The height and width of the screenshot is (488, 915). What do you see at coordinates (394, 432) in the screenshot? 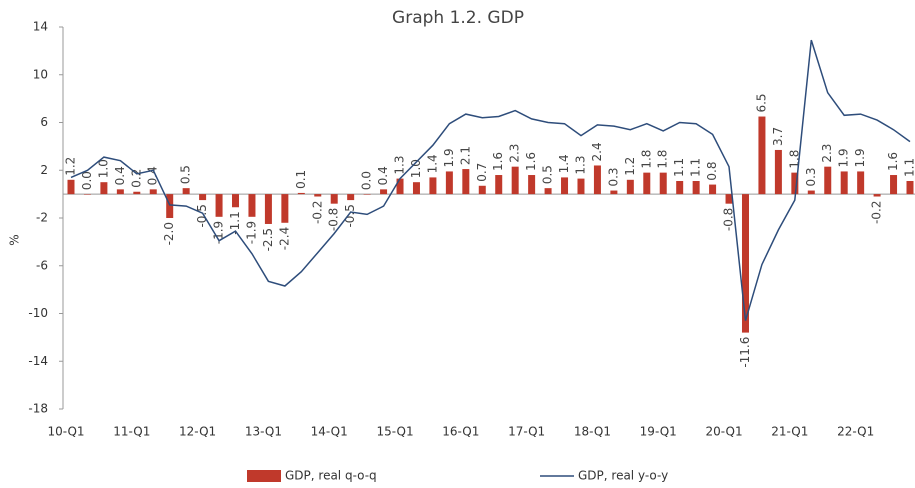
I see `x-tick-label: 15-Q1` at bounding box center [394, 432].